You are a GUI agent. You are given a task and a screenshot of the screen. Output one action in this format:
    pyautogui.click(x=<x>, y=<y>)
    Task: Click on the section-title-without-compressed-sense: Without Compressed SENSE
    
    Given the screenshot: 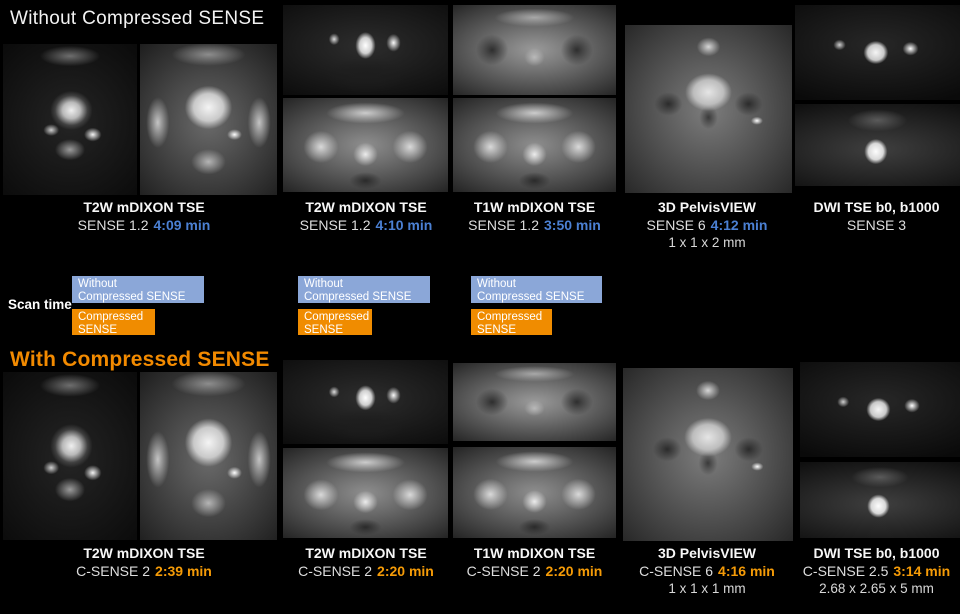 What is the action you would take?
    pyautogui.click(x=137, y=18)
    